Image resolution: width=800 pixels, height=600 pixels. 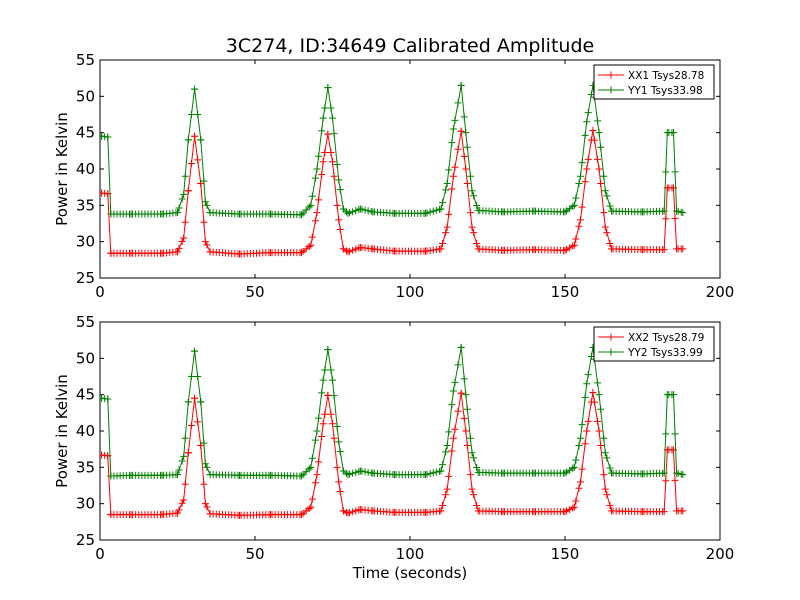 I want to click on x-tick-label: 200, so click(x=720, y=554).